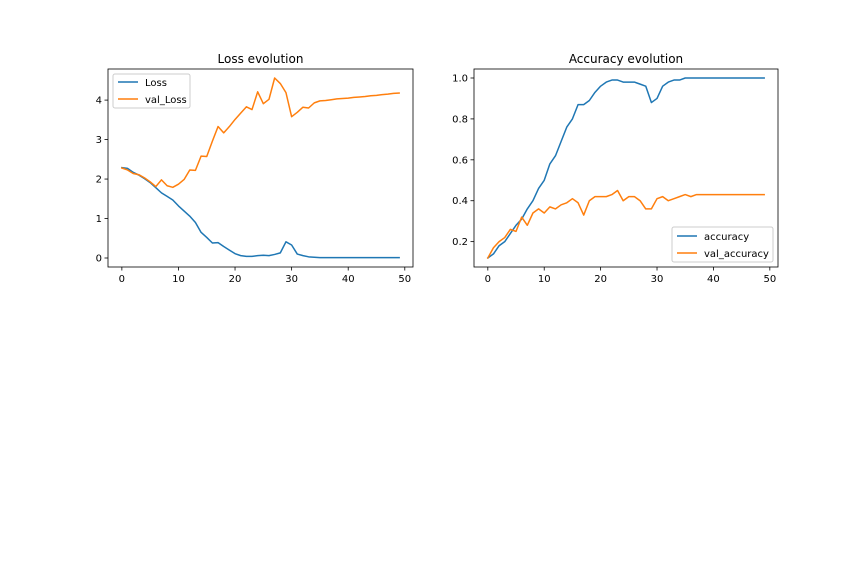 The width and height of the screenshot is (864, 576). What do you see at coordinates (99, 259) in the screenshot?
I see `loss-y-tick-label: 0` at bounding box center [99, 259].